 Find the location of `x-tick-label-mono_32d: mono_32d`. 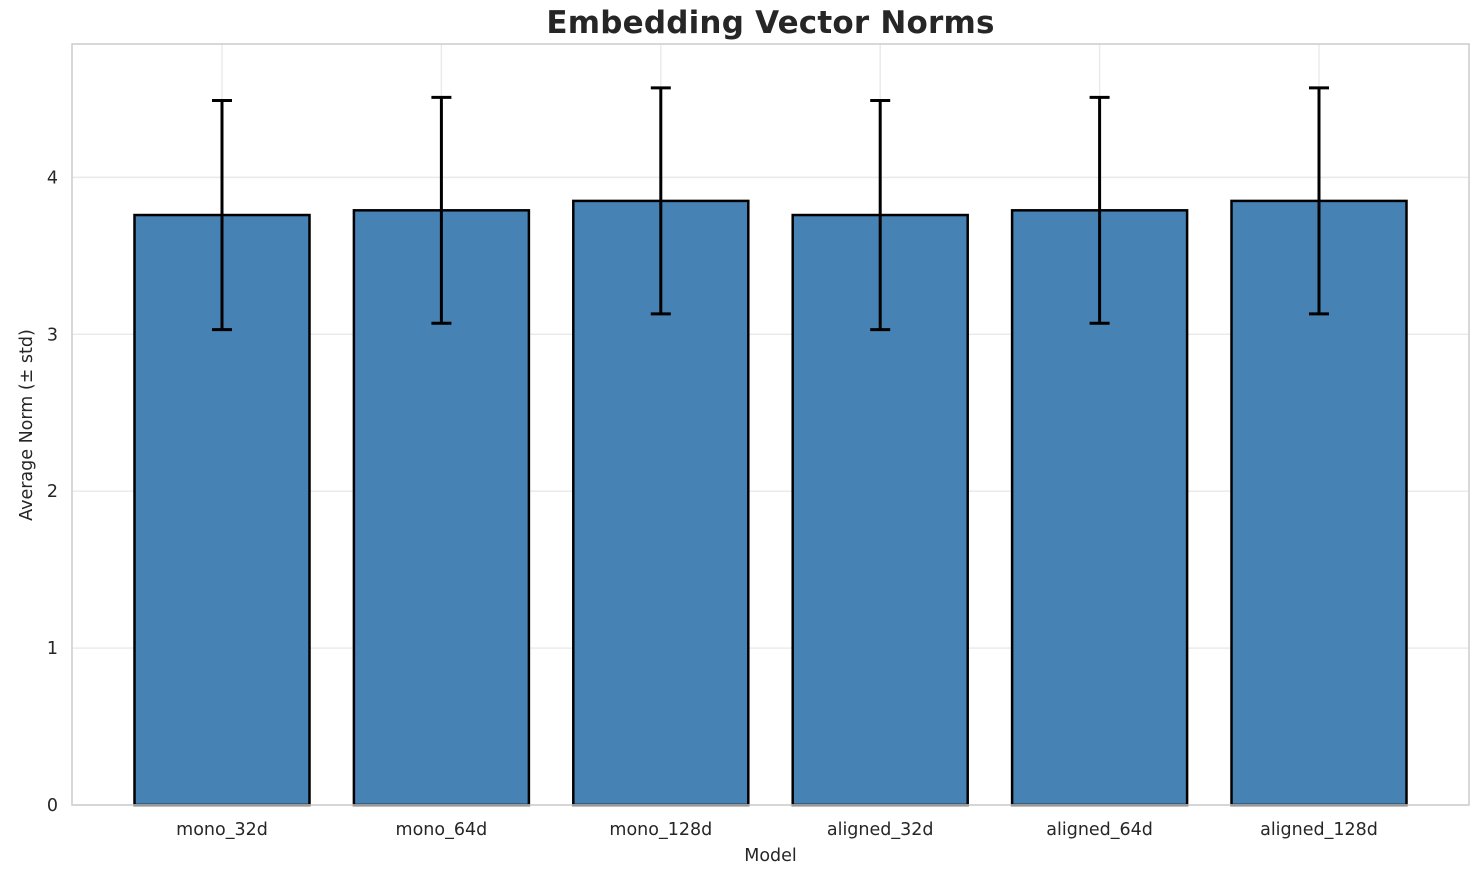

x-tick-label-mono_32d: mono_32d is located at coordinates (222, 830).